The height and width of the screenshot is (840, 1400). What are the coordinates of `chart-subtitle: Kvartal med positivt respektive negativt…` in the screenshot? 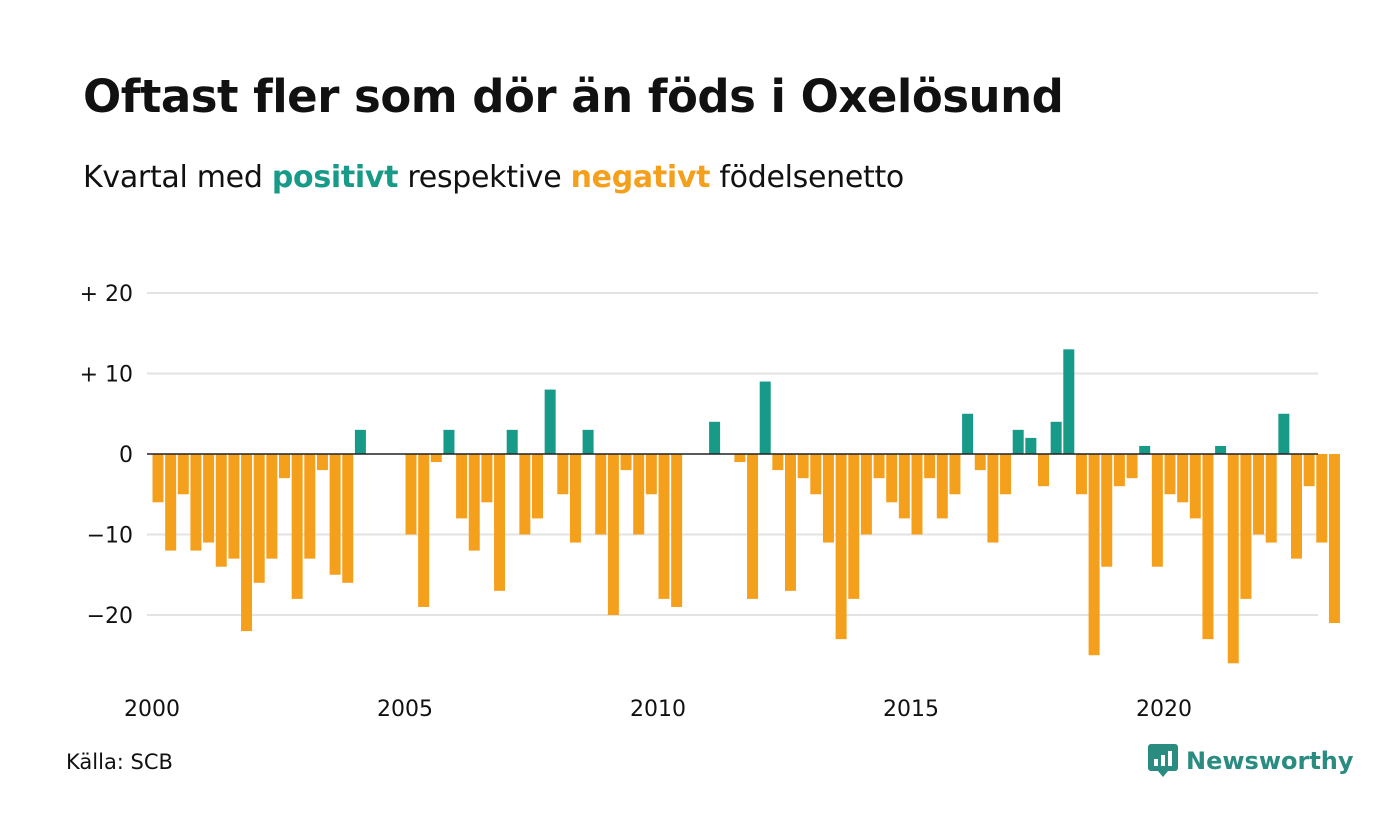 It's located at (493, 177).